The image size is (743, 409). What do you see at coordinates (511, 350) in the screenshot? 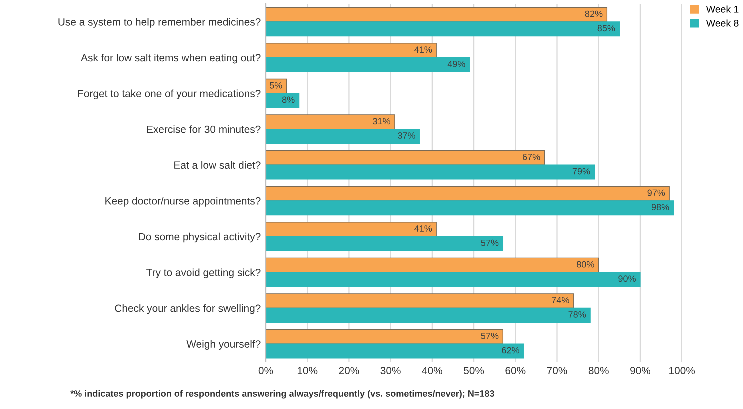
I see `data-label: 62%` at bounding box center [511, 350].